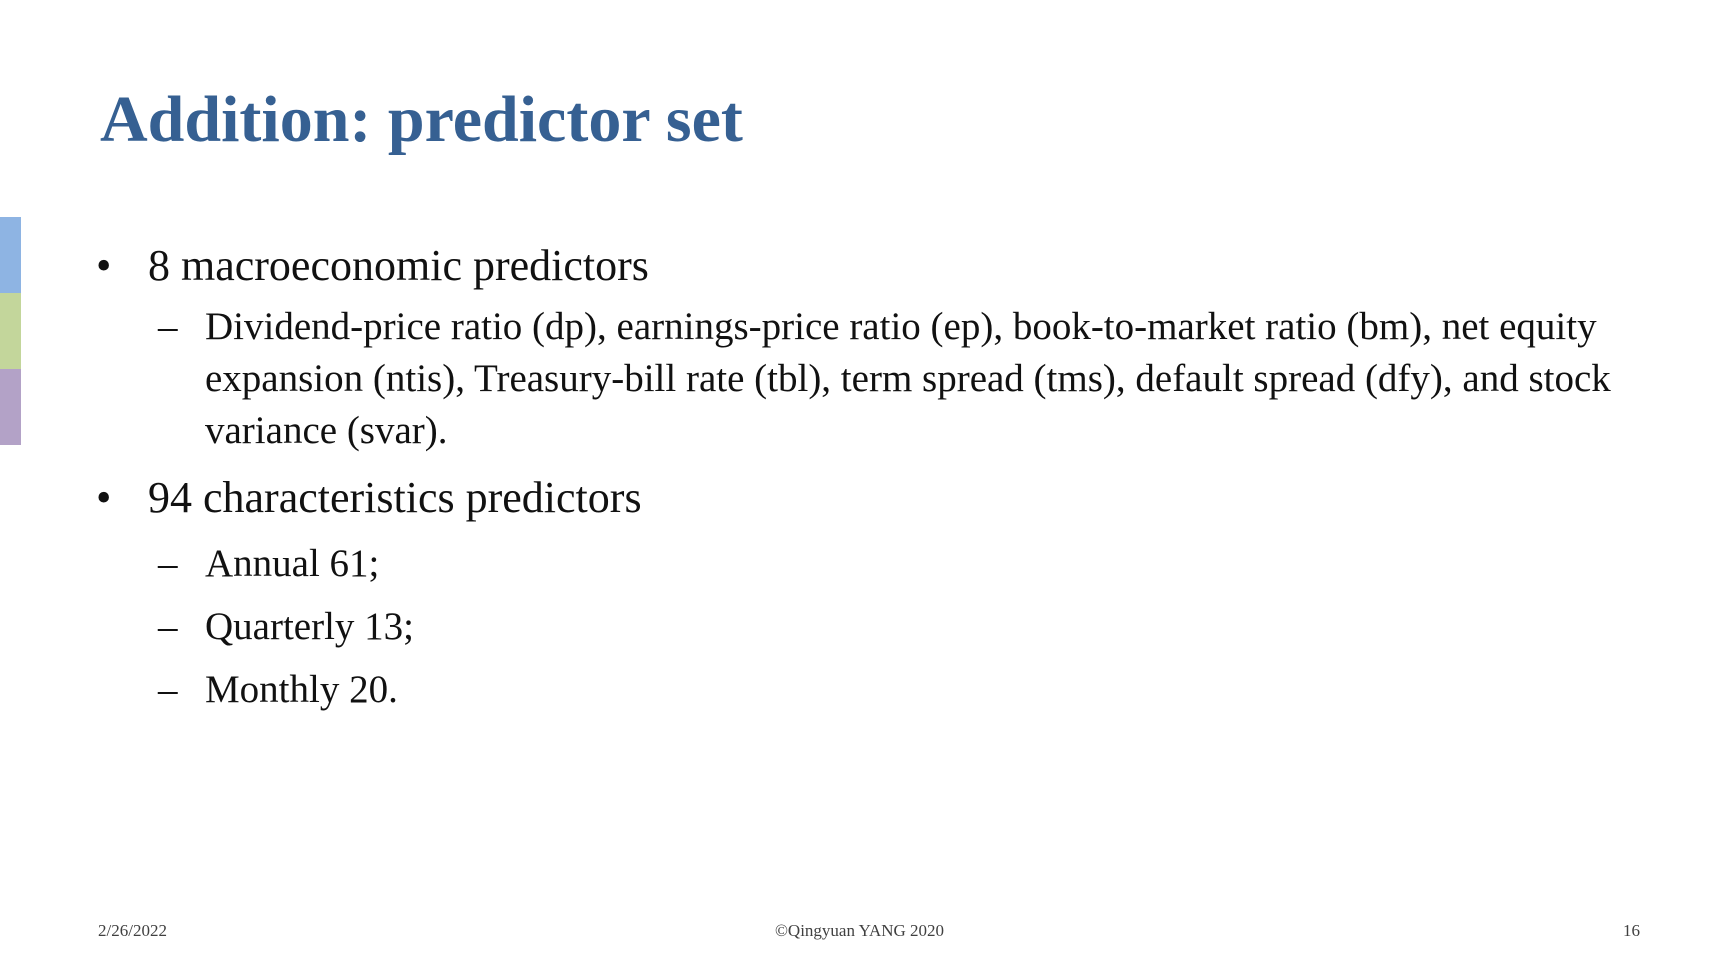 Image resolution: width=1719 pixels, height=967 pixels. What do you see at coordinates (132, 930) in the screenshot?
I see `footer-date: 2/26/2022` at bounding box center [132, 930].